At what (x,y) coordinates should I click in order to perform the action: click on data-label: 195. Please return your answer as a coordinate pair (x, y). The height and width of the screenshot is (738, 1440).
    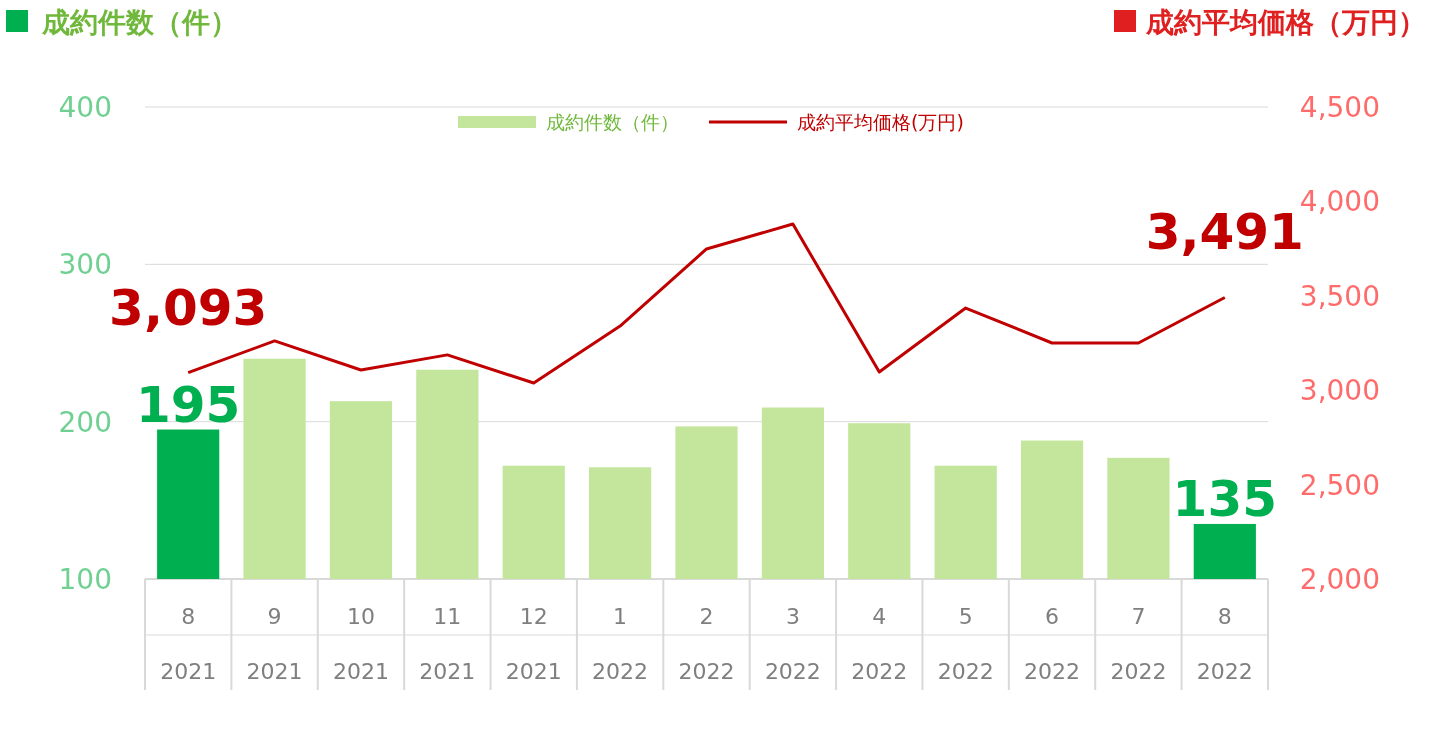
    Looking at the image, I should click on (188, 404).